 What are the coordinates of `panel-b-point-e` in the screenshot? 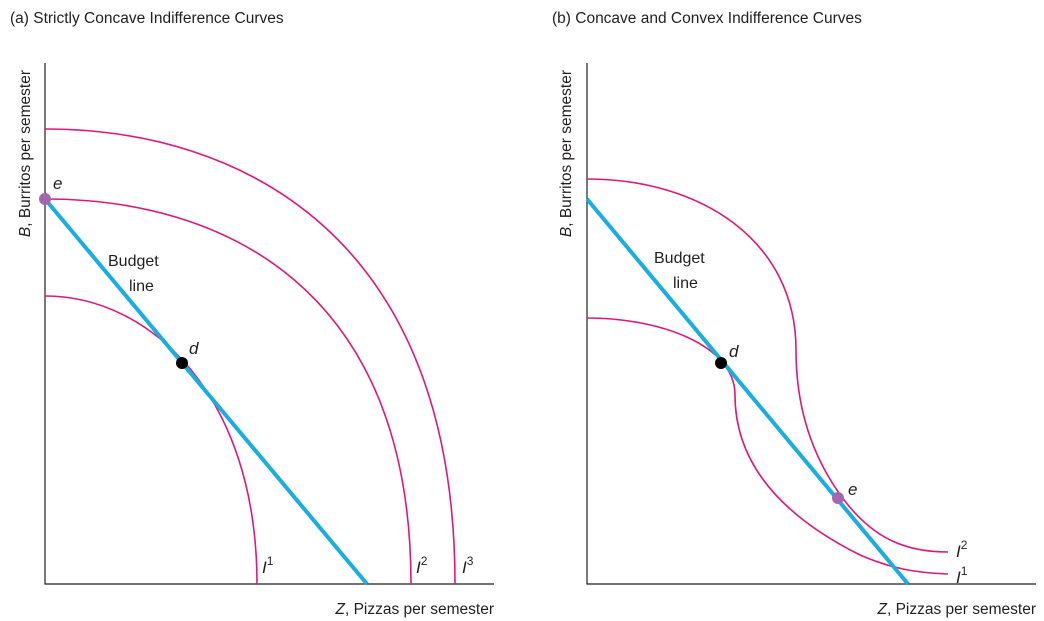 It's located at (838, 498).